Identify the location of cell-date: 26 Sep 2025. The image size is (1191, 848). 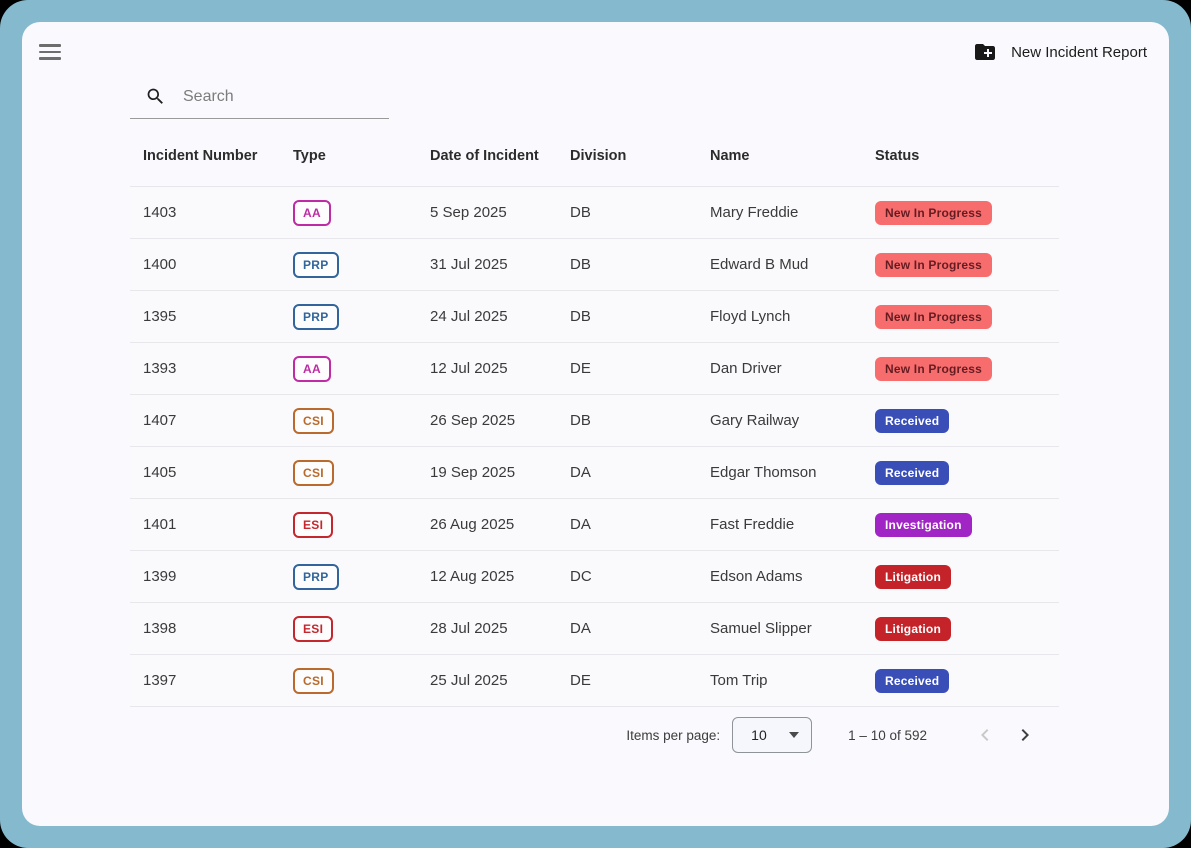
(473, 420).